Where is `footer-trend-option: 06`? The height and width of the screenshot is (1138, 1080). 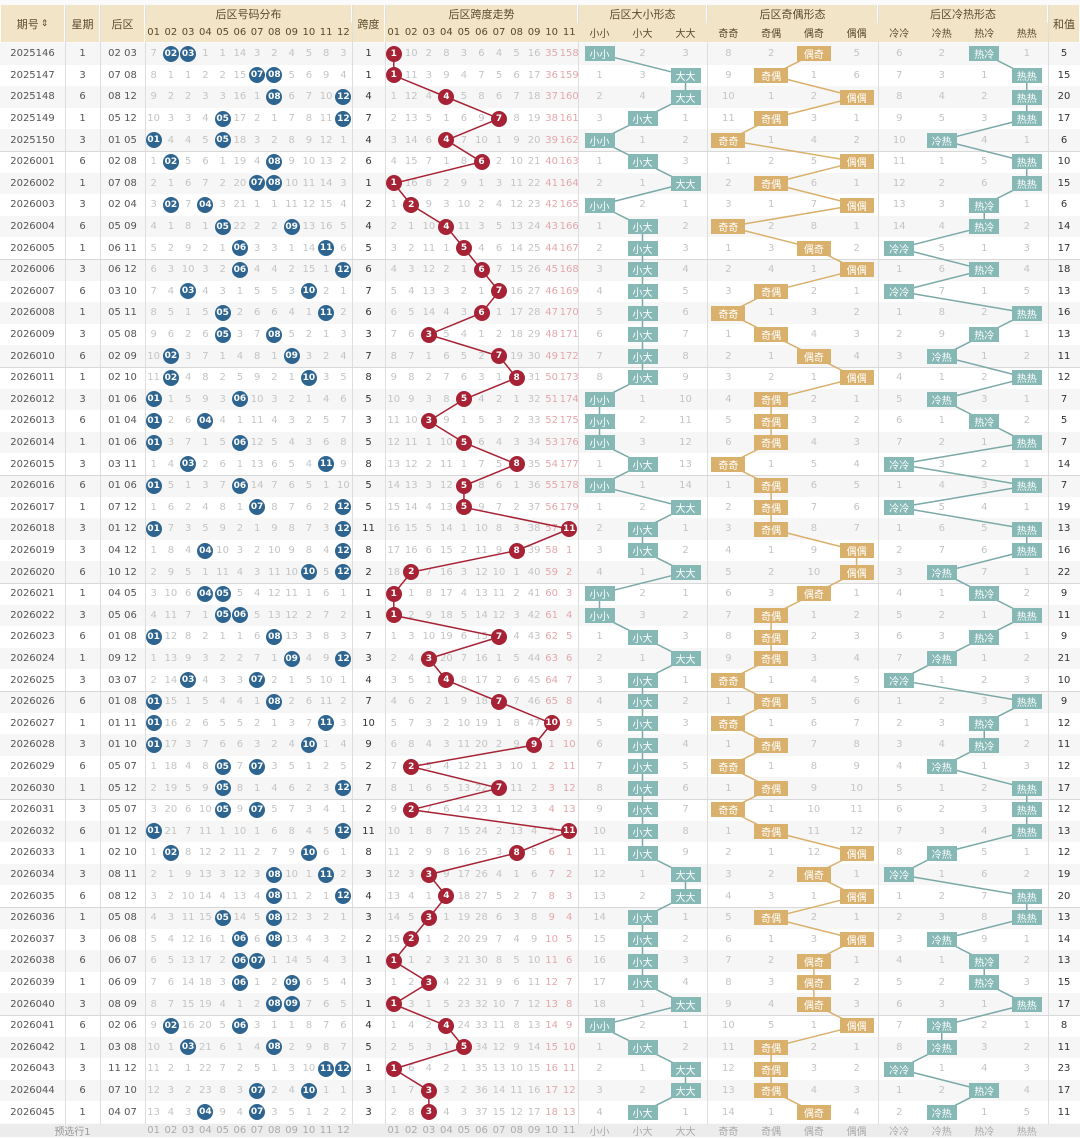 footer-trend-option: 06 is located at coordinates (481, 1130).